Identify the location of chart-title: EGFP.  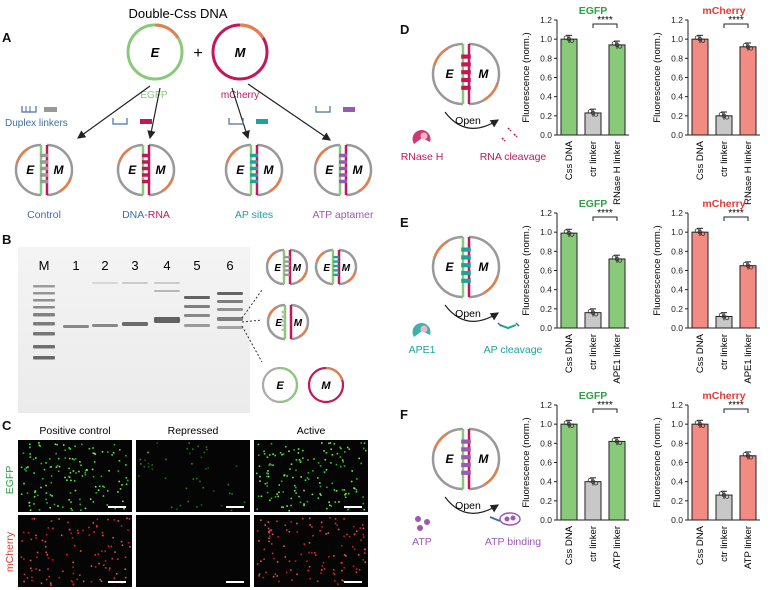
(593, 204).